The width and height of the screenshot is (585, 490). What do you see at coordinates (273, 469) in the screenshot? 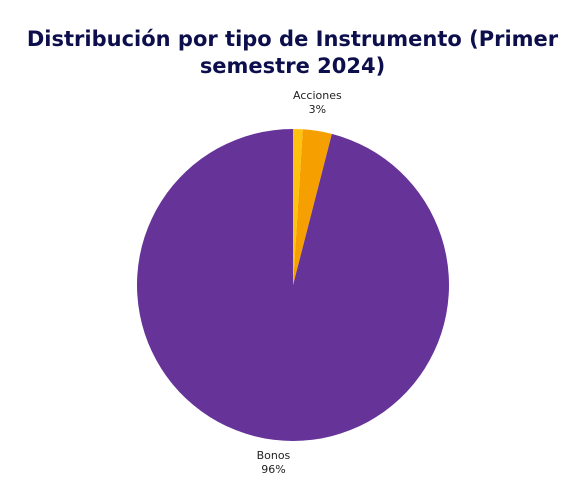
I see `slice-value-bonos: 96%` at bounding box center [273, 469].